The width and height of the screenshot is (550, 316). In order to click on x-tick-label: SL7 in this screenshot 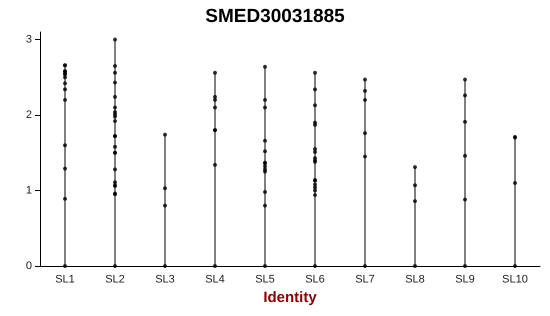, I will do `click(365, 280)`.